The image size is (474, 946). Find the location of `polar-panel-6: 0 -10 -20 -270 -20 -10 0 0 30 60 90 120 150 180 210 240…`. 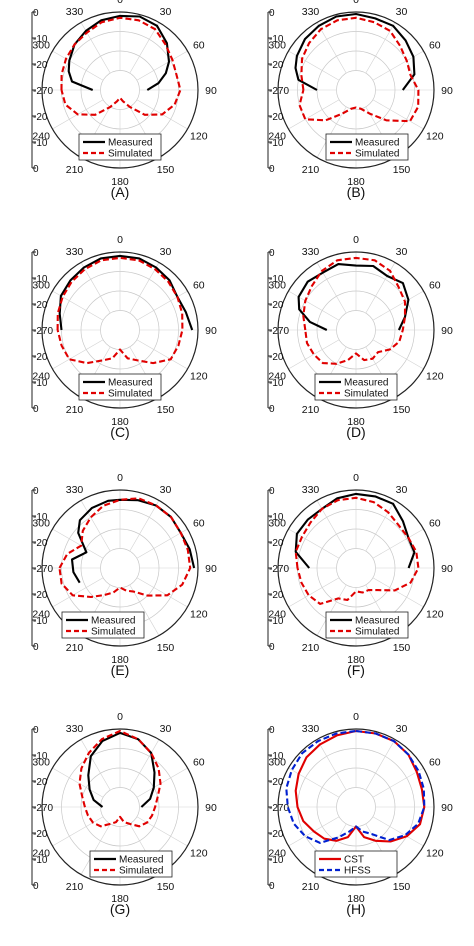

polar-panel-6: 0 -10 -20 -270 -20 -10 0 0 30 60 90 120 150 180 210 240… is located at coordinates (360, 575).